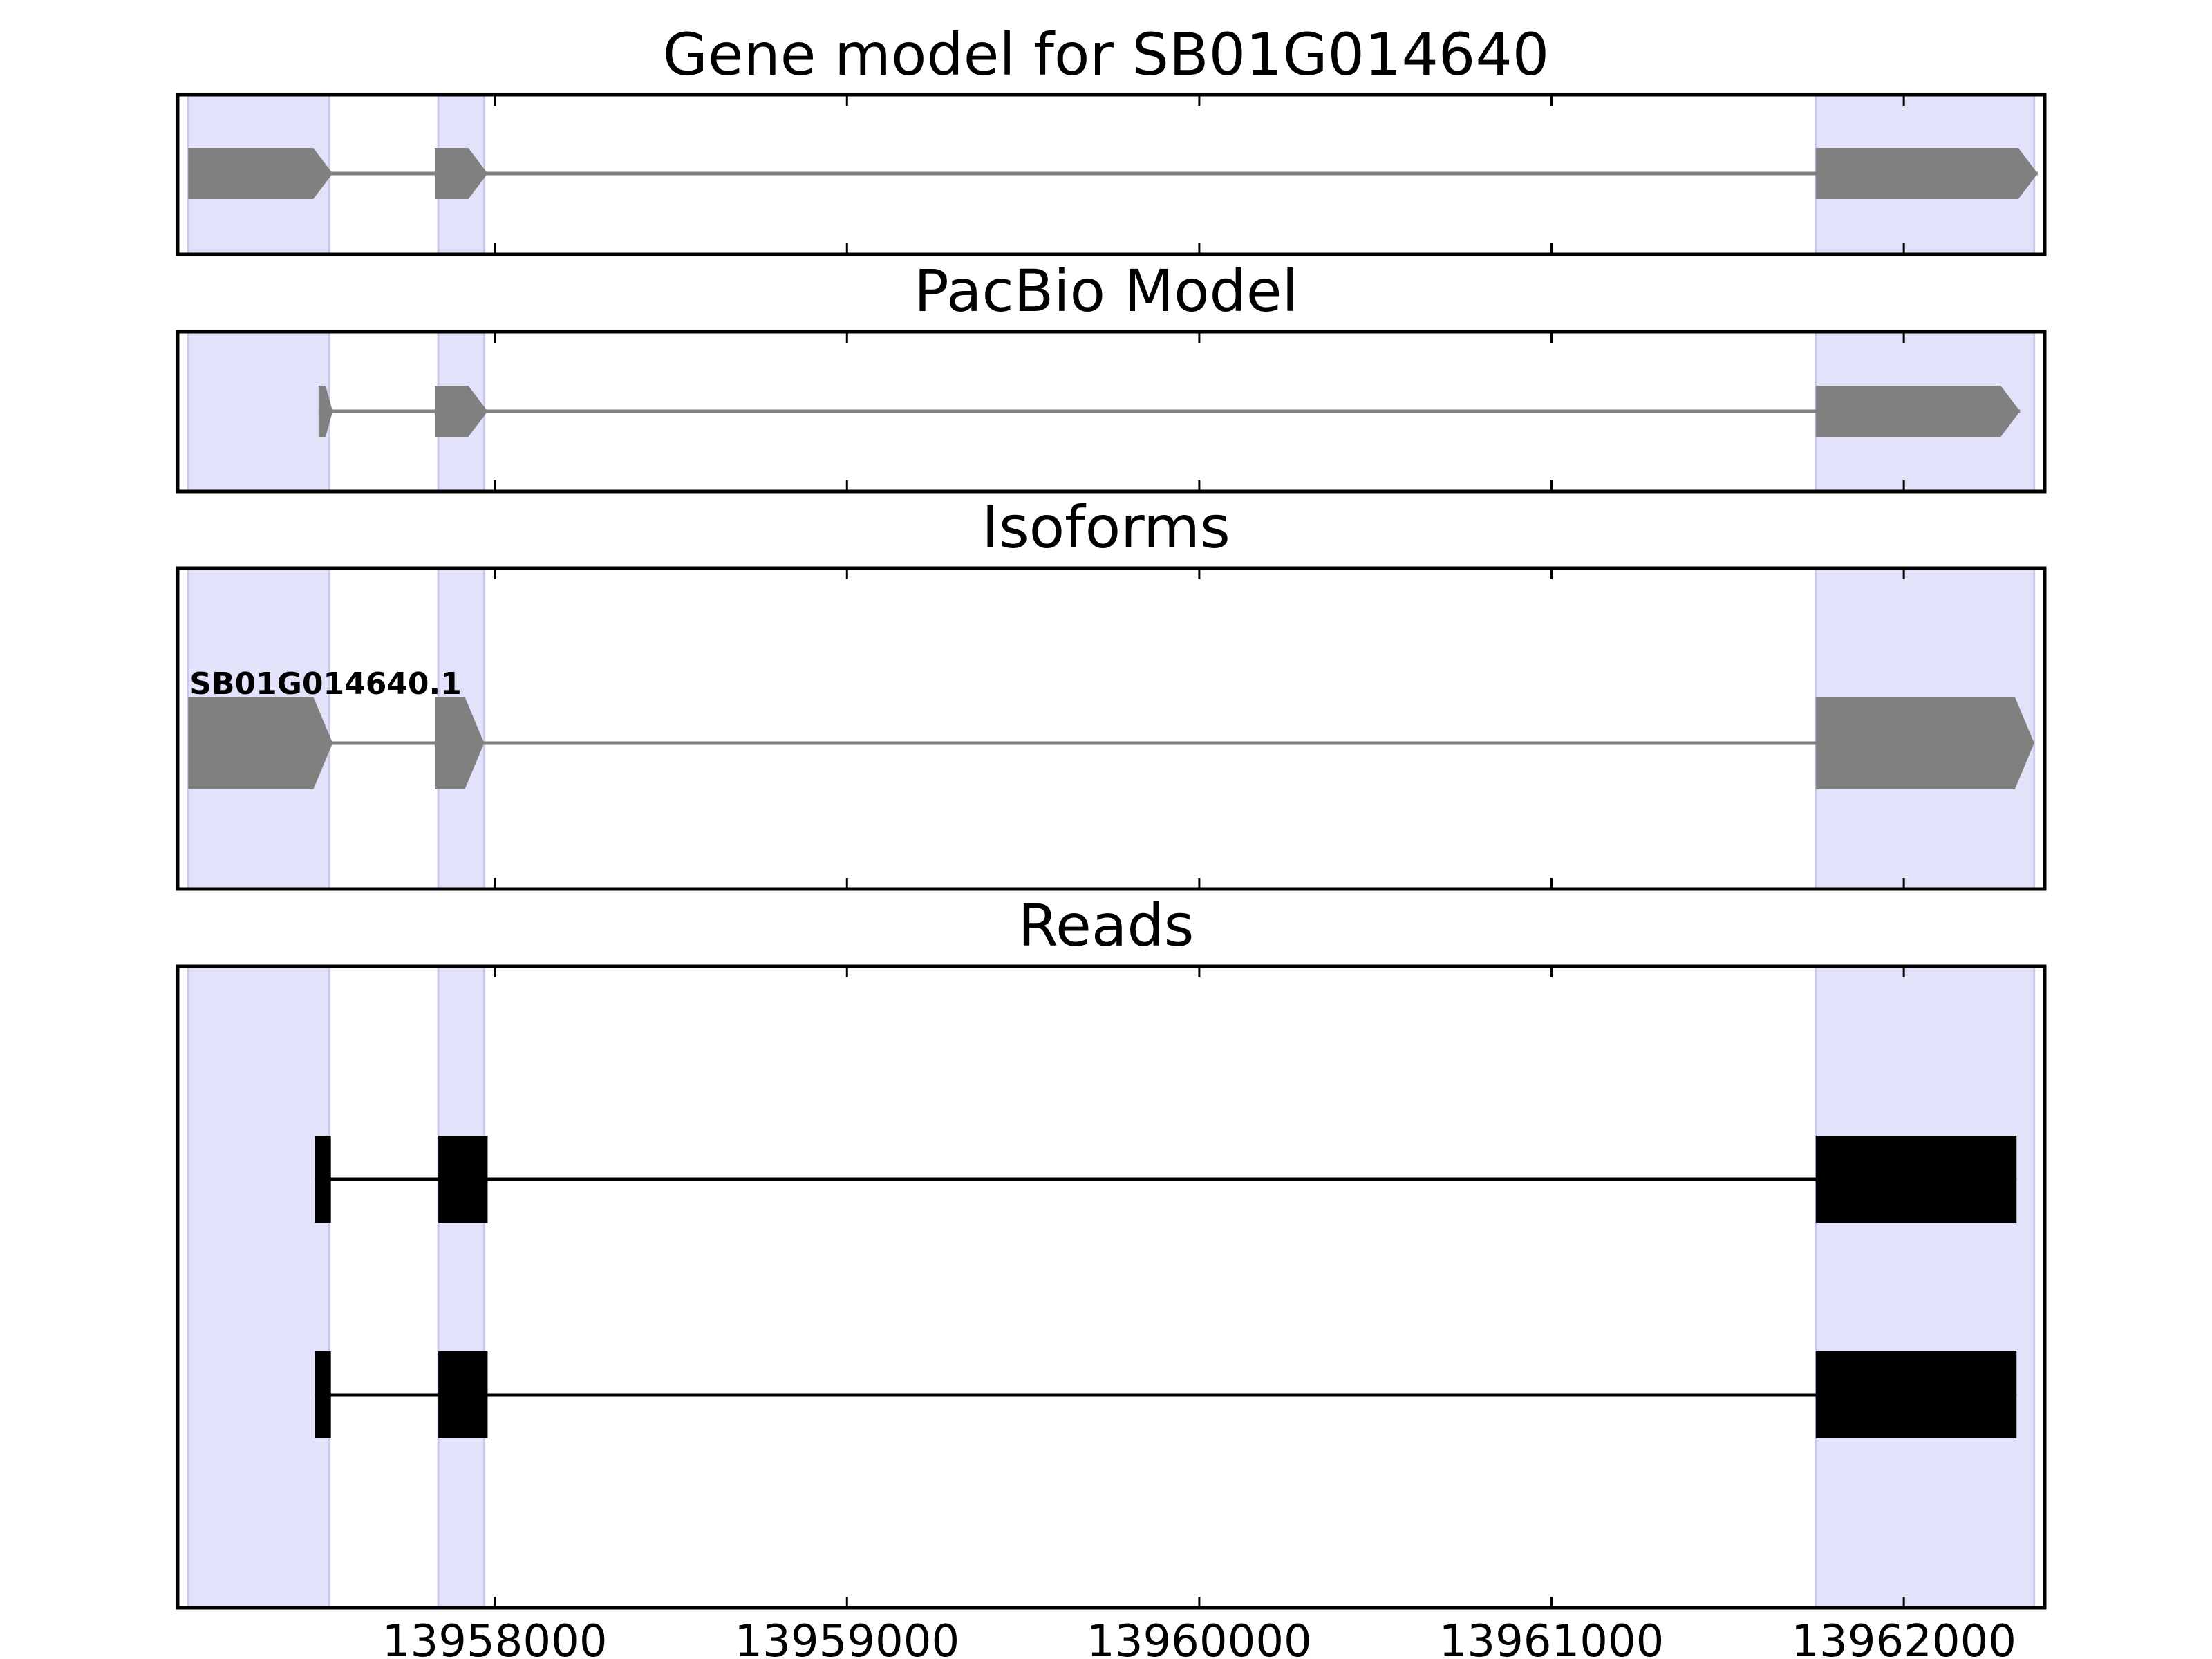 The width and height of the screenshot is (2212, 1659). I want to click on plot-area-pacbio-model, so click(1111, 412).